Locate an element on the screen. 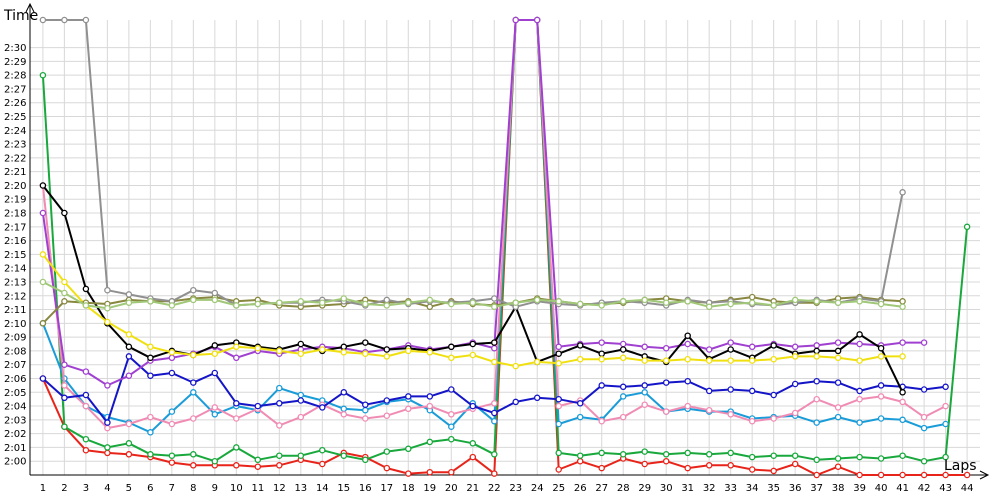 The width and height of the screenshot is (1000, 500). x-tick-label: 22 is located at coordinates (494, 488).